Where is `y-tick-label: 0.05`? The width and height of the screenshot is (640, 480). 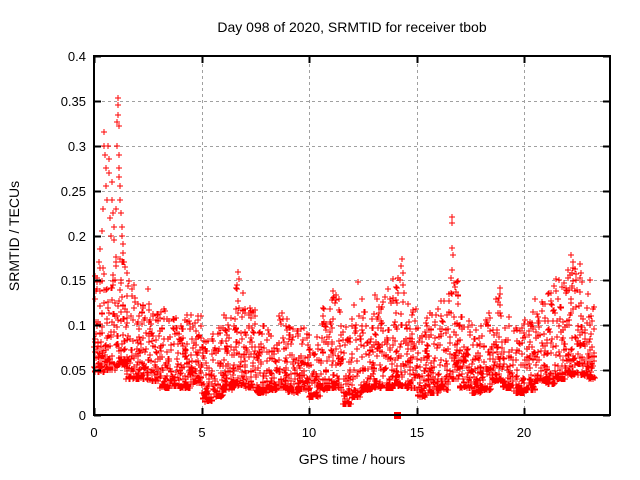
y-tick-label: 0.05 is located at coordinates (73, 370).